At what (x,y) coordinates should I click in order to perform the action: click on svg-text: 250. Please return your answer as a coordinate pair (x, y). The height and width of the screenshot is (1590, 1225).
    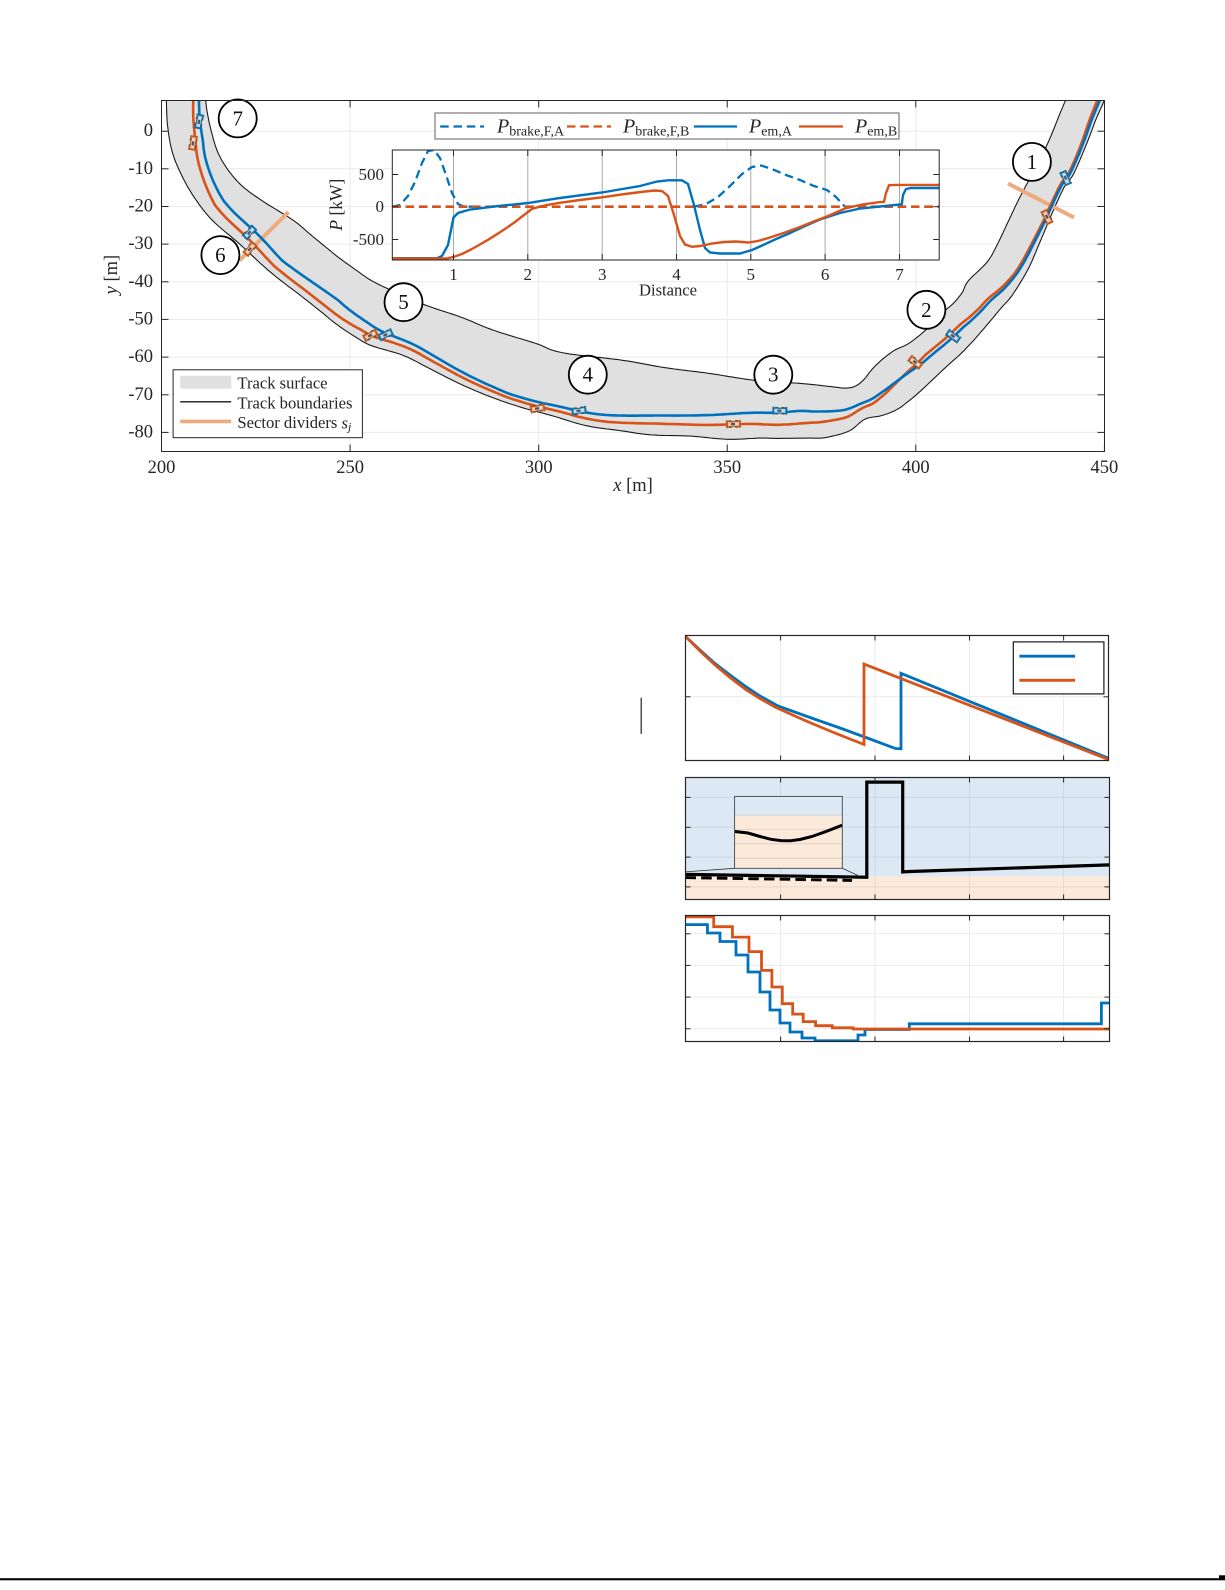
    Looking at the image, I should click on (350, 468).